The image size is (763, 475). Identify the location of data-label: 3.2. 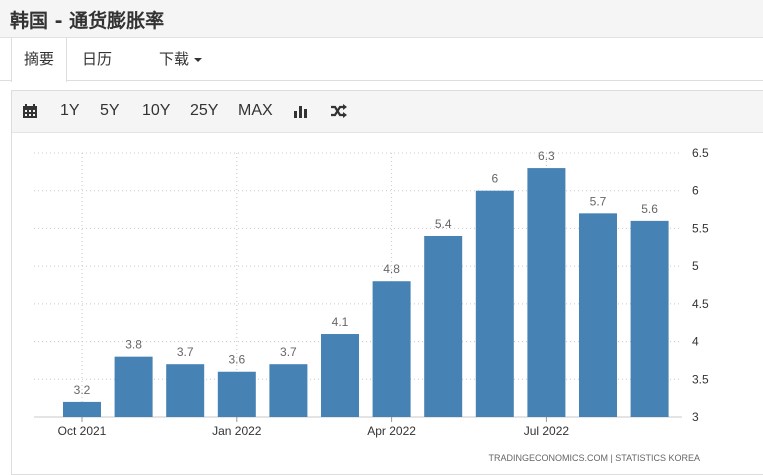
(82, 390).